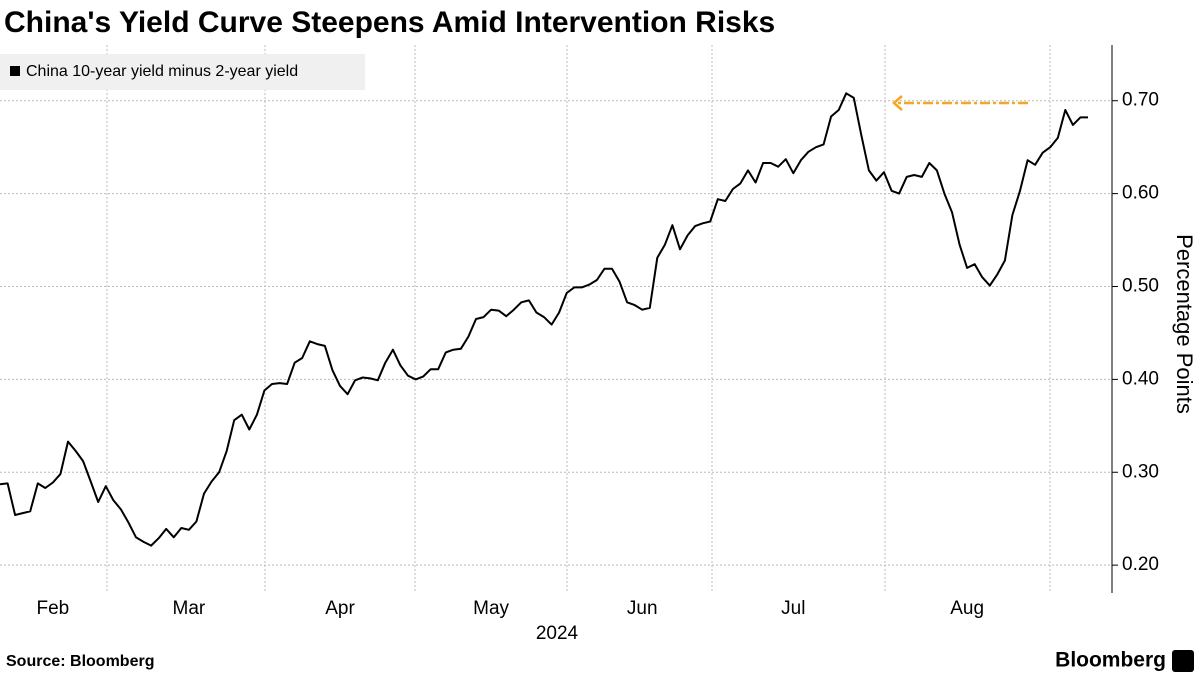 The width and height of the screenshot is (1200, 675). Describe the element at coordinates (340, 608) in the screenshot. I see `x-tick-label: Apr` at that location.